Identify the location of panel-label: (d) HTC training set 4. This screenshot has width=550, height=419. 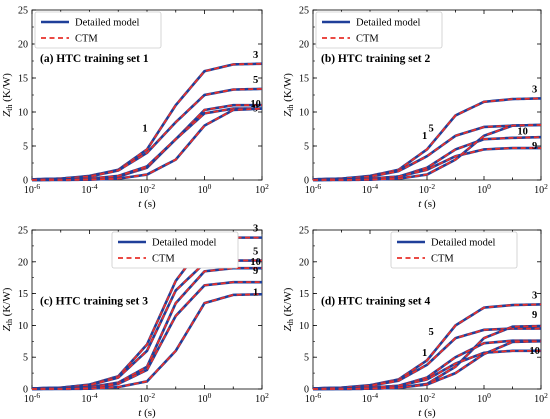
(376, 302).